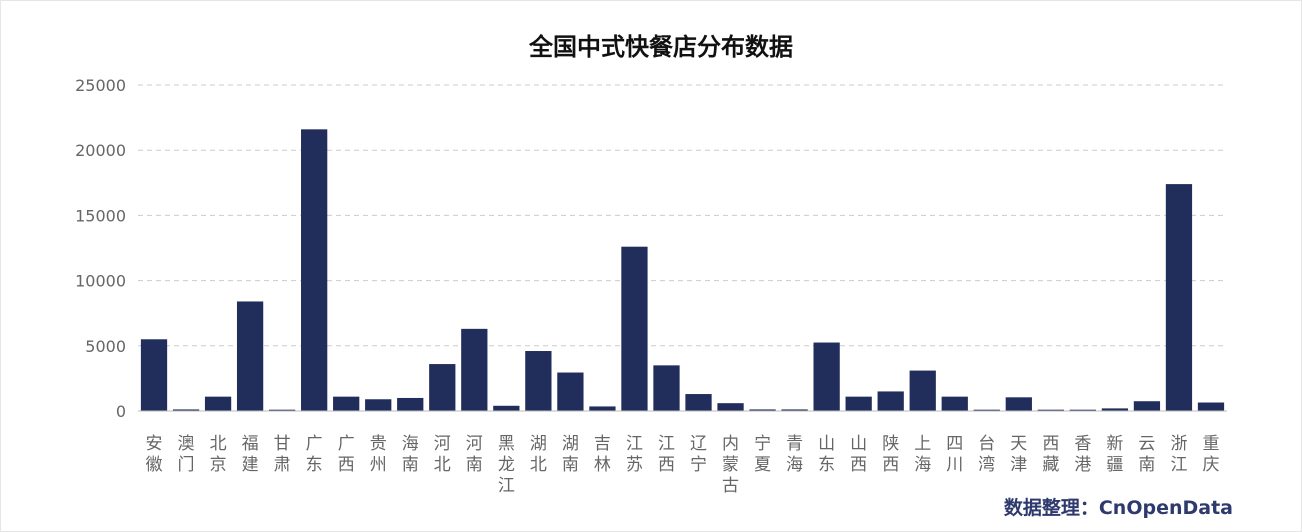 This screenshot has height=532, width=1302. I want to click on y-tick-label: 0, so click(121, 411).